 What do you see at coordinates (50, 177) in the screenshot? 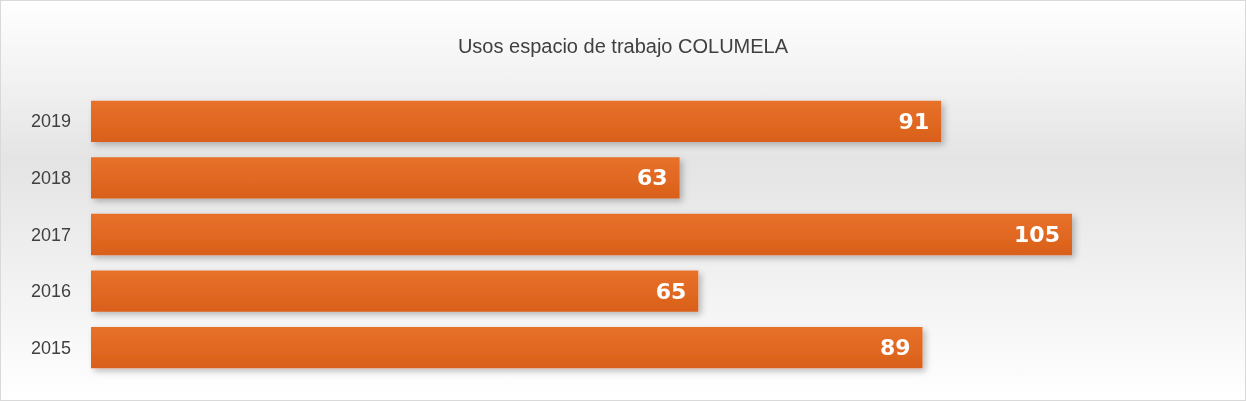
I see `y-tick-label: 2018` at bounding box center [50, 177].